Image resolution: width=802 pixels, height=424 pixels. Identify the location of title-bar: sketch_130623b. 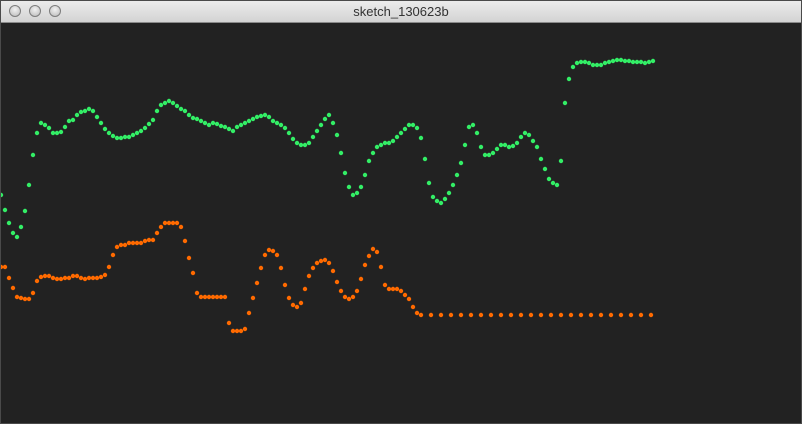
(401, 12).